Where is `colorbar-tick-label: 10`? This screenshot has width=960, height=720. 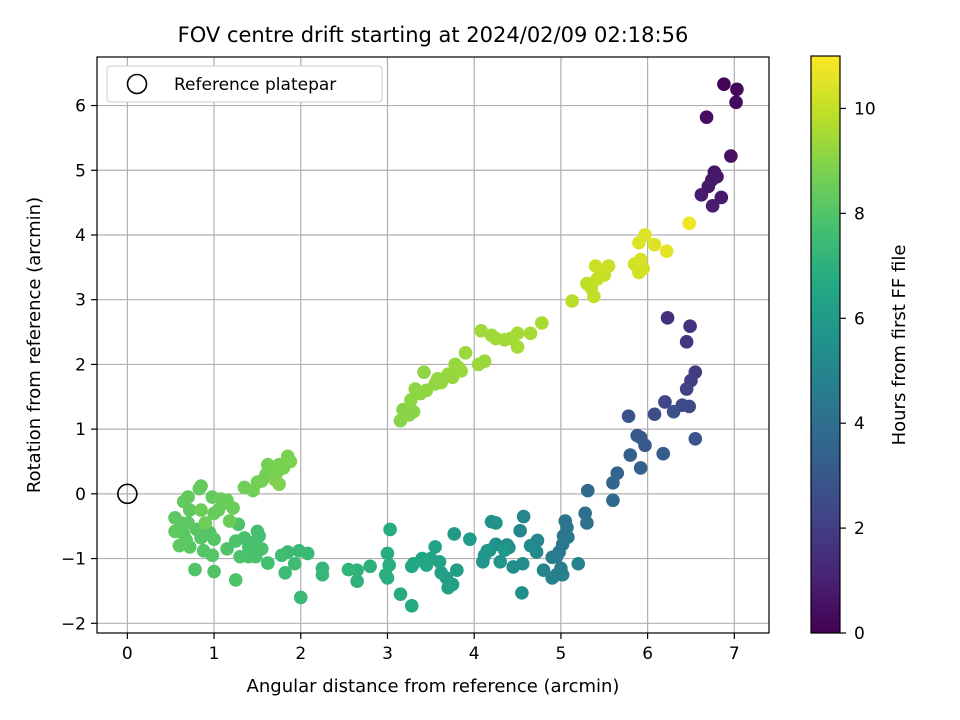
colorbar-tick-label: 10 is located at coordinates (865, 109).